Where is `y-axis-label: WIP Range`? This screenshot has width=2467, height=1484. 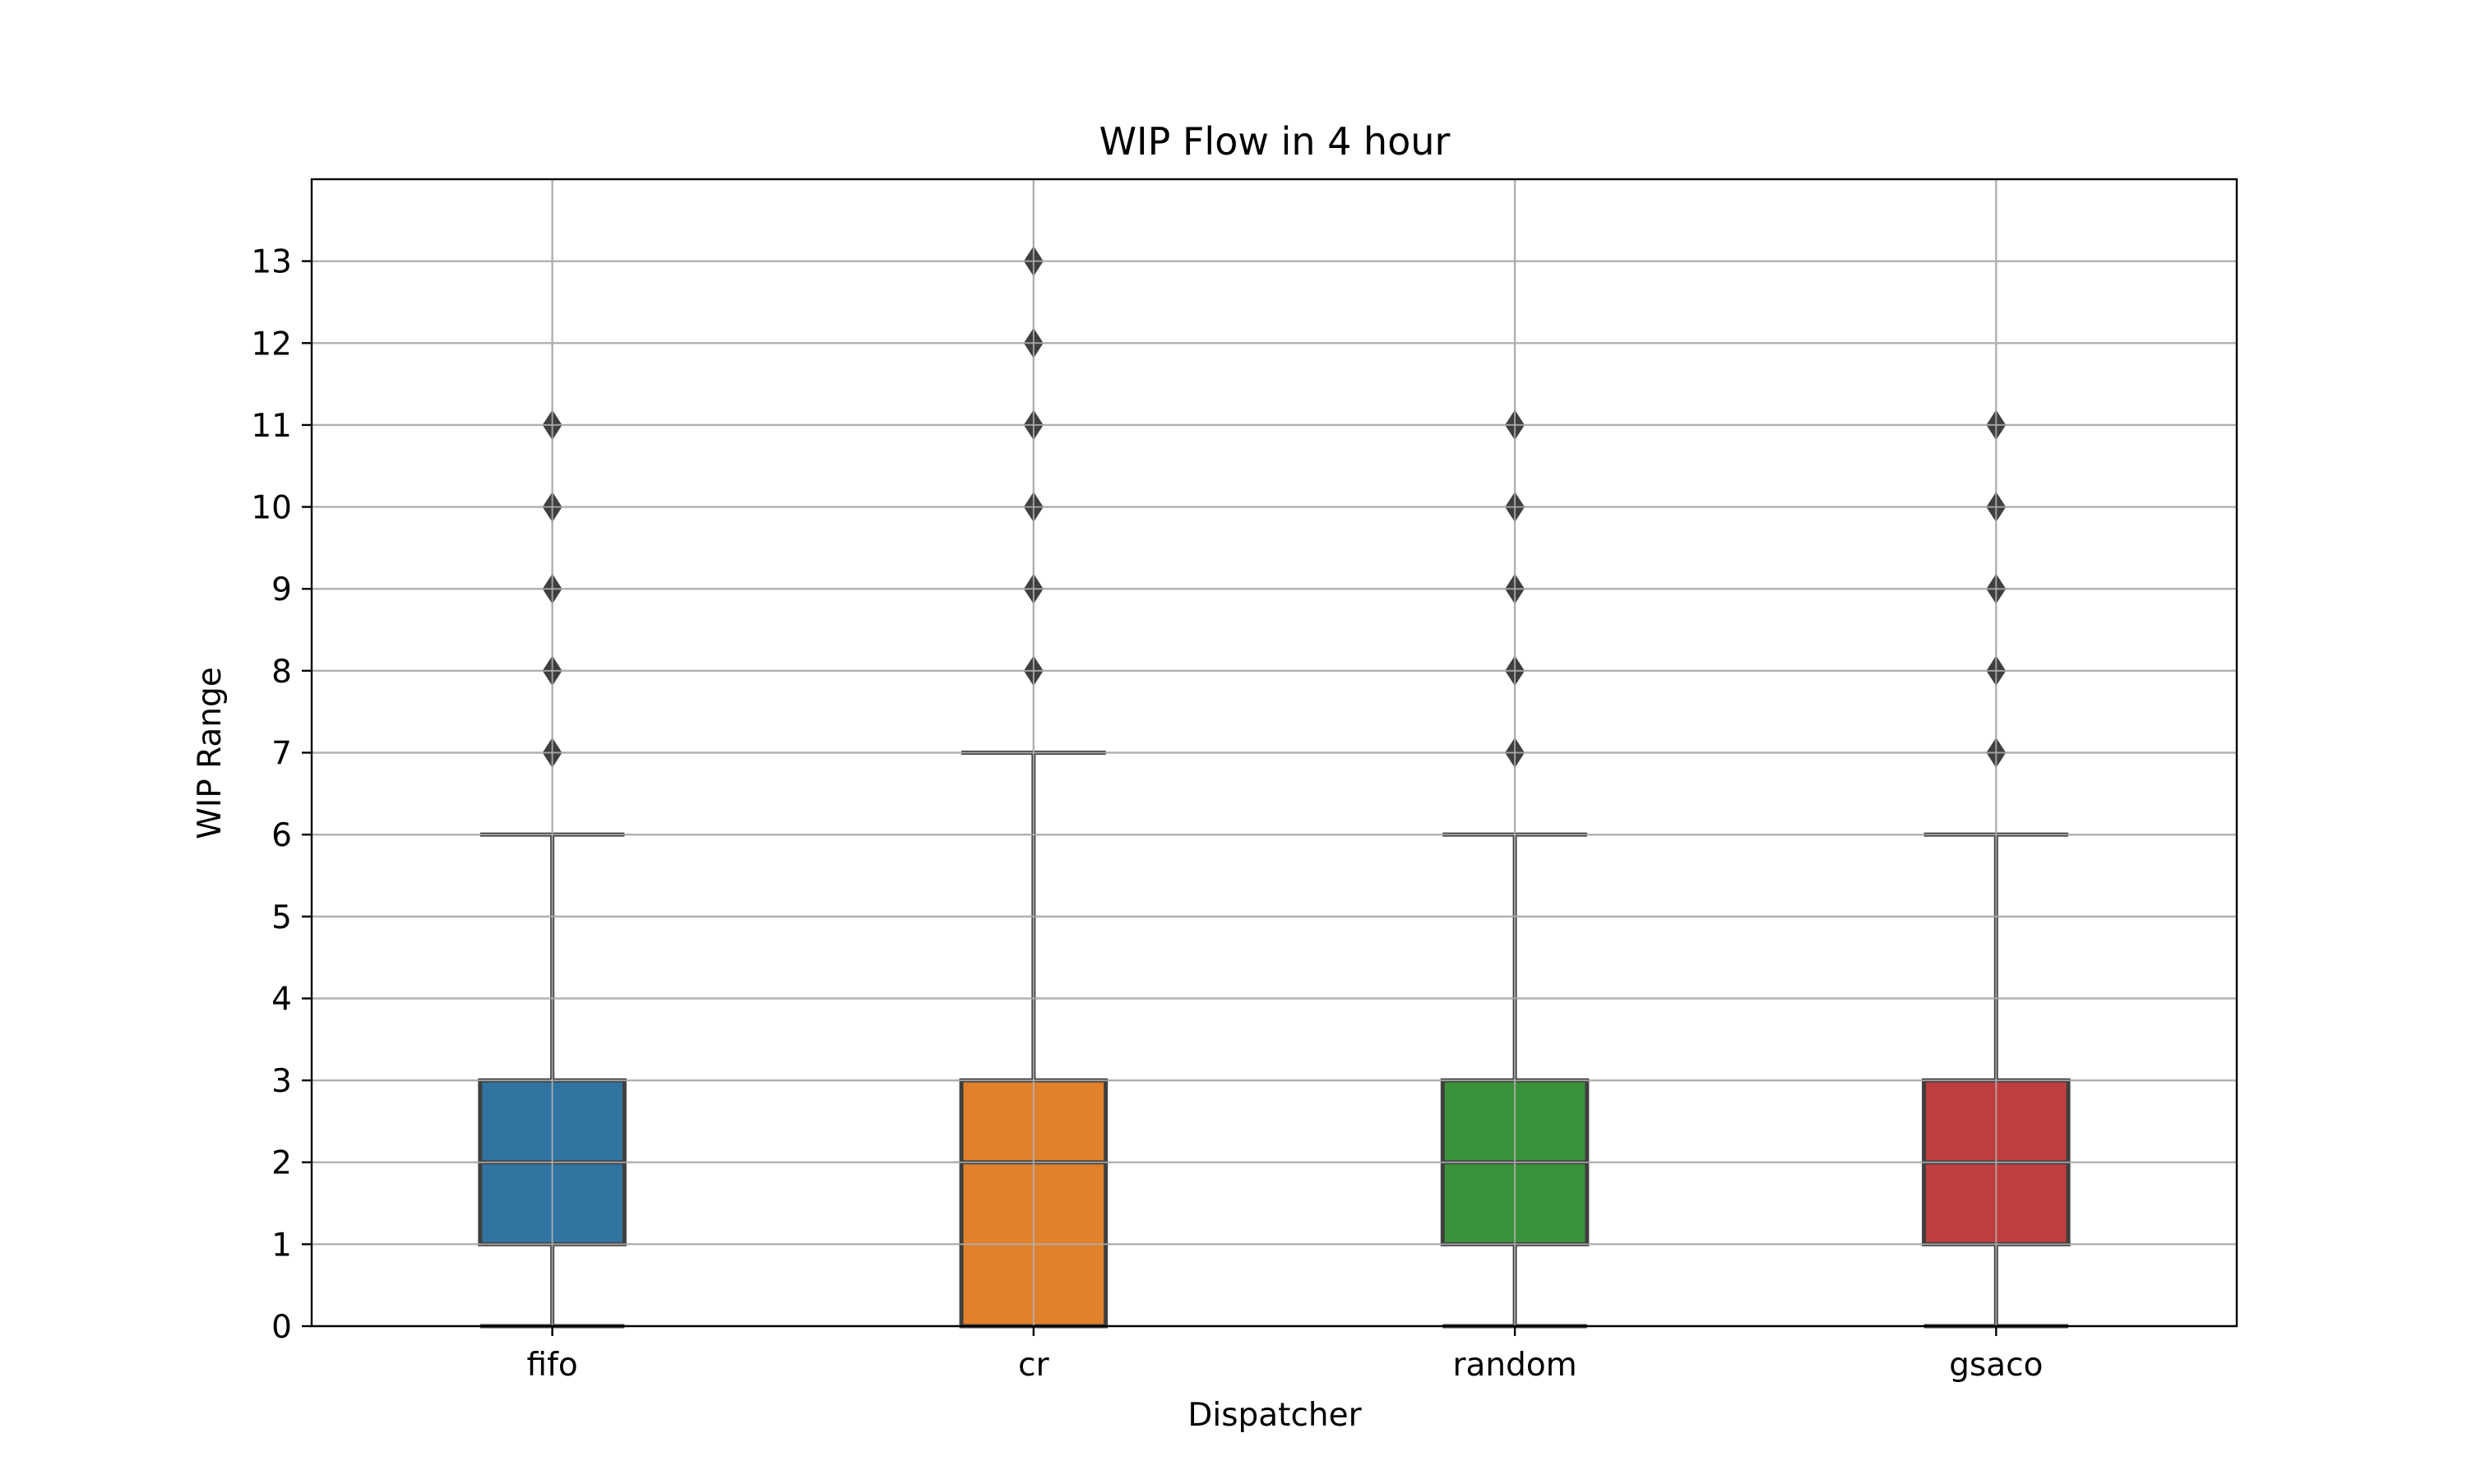
y-axis-label: WIP Range is located at coordinates (211, 753).